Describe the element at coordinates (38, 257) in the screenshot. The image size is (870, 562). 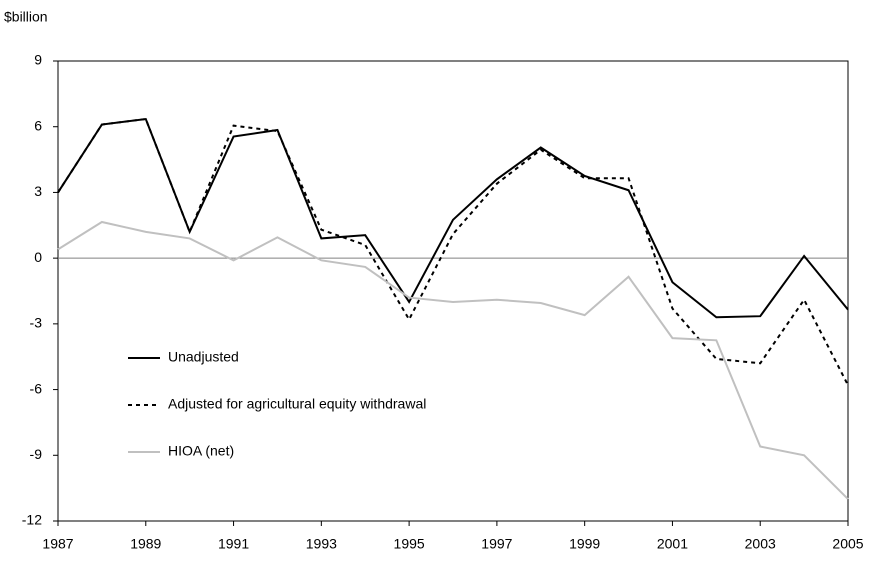
I see `y-tick-label: 0` at that location.